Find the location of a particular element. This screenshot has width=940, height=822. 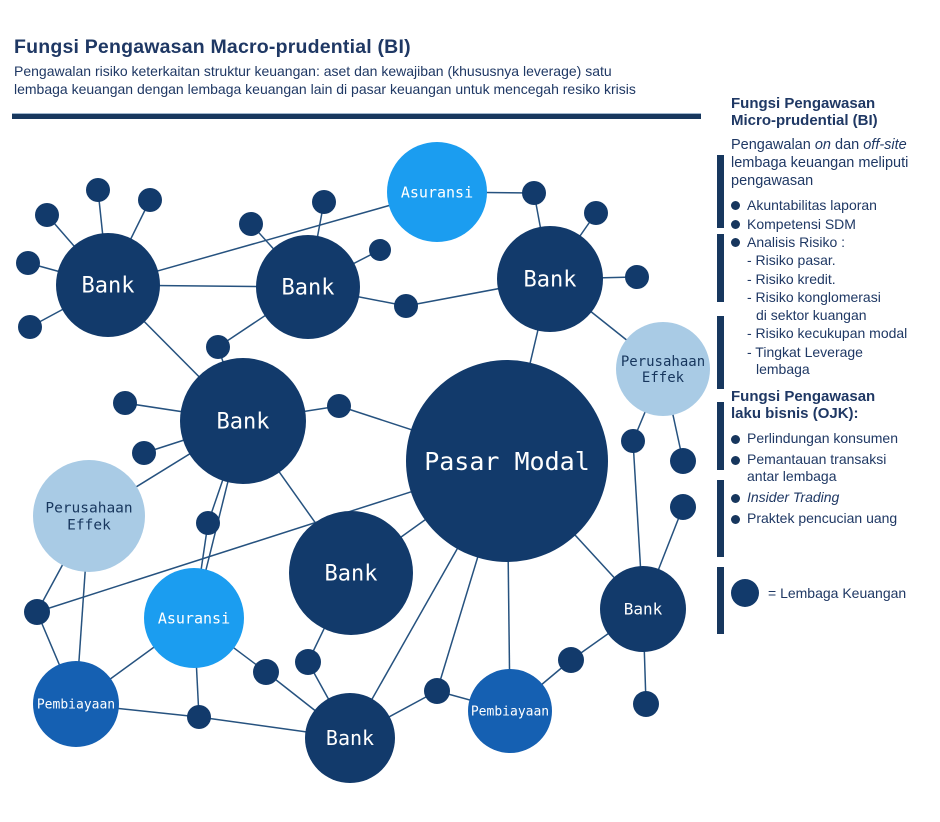

label-pem1: Pembiayaan is located at coordinates (76, 705).